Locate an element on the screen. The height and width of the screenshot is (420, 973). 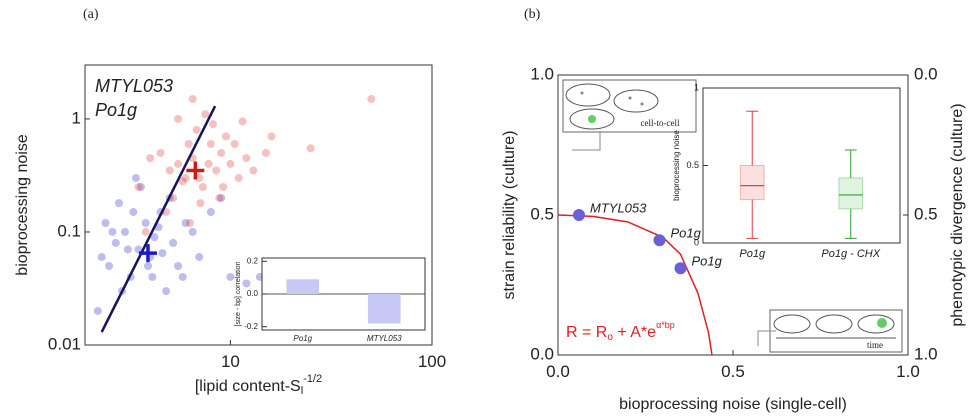
y-tick-label: 0 is located at coordinates (696, 242).